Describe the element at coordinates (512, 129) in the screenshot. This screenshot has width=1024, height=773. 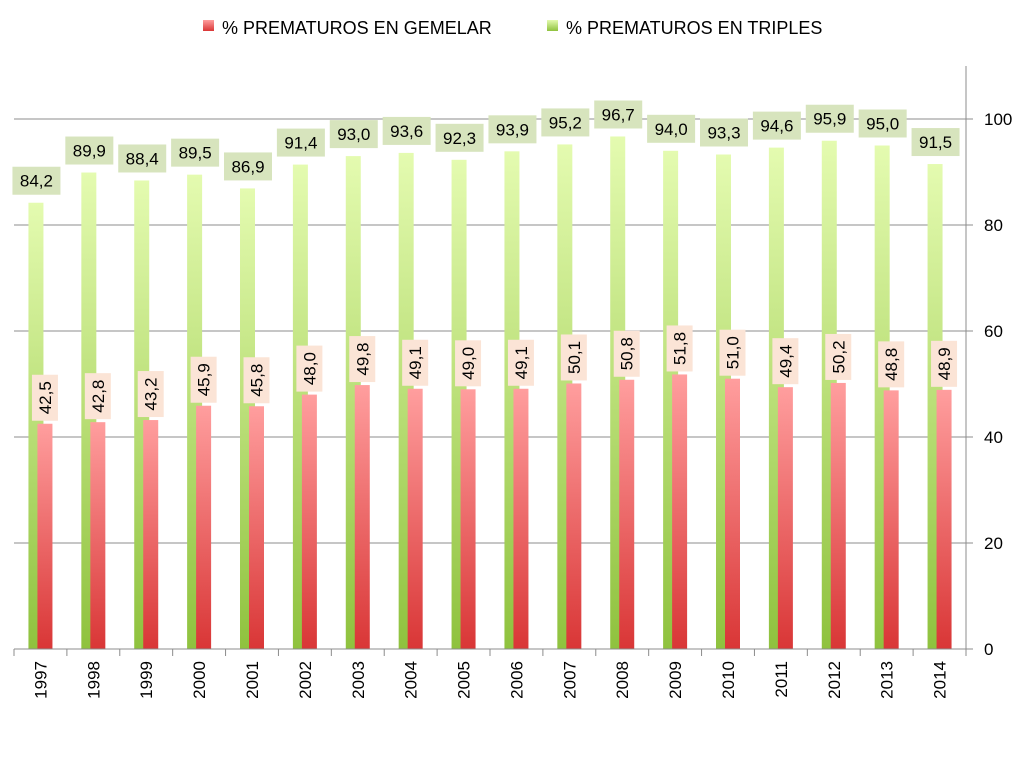
I see `data-label-triples: 93,9` at that location.